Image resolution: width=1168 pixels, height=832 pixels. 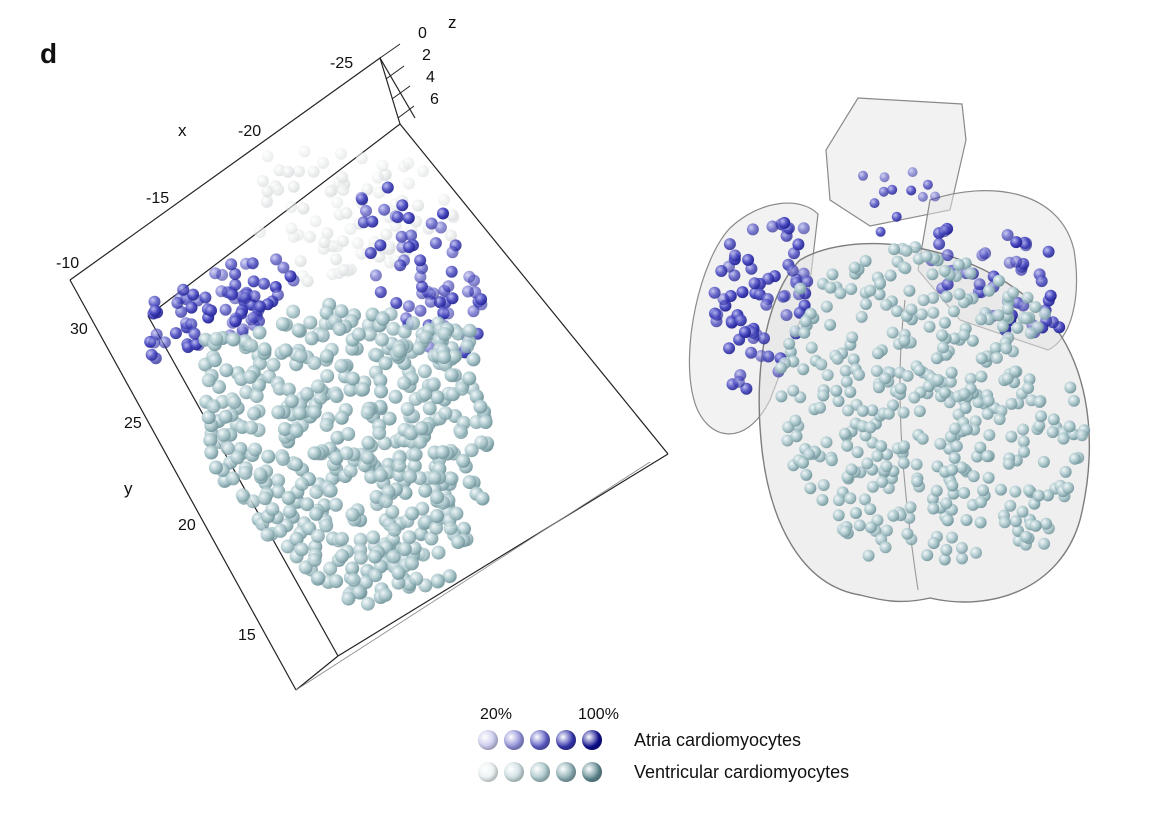 What do you see at coordinates (639, 740) in the screenshot?
I see `legend-row-atria: Atria cardiomyocytes` at bounding box center [639, 740].